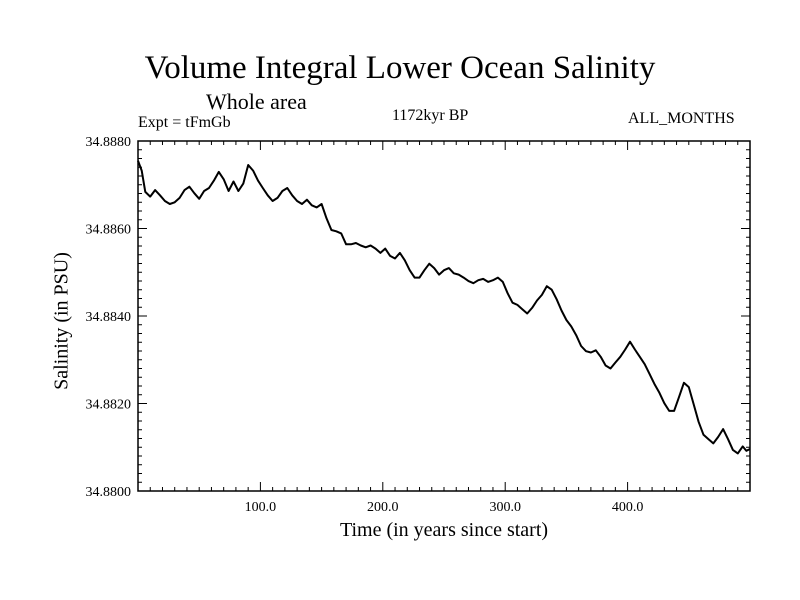  I want to click on period-label: 1172kyr BP, so click(430, 115).